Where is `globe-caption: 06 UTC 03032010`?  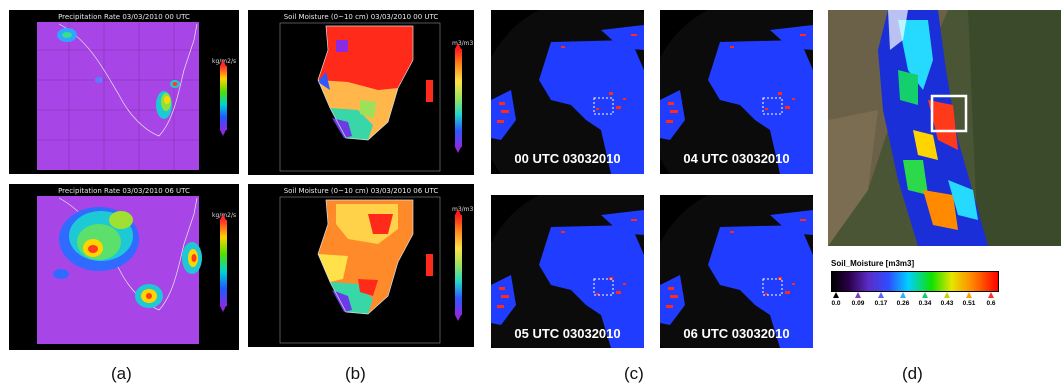
globe-caption: 06 UTC 03032010 is located at coordinates (736, 333).